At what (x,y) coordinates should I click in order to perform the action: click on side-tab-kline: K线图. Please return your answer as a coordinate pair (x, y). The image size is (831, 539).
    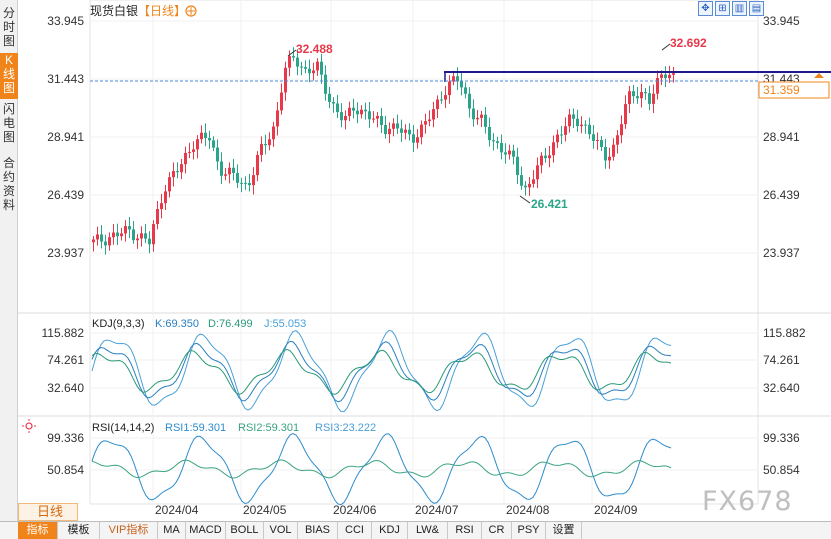
    Looking at the image, I should click on (9, 76).